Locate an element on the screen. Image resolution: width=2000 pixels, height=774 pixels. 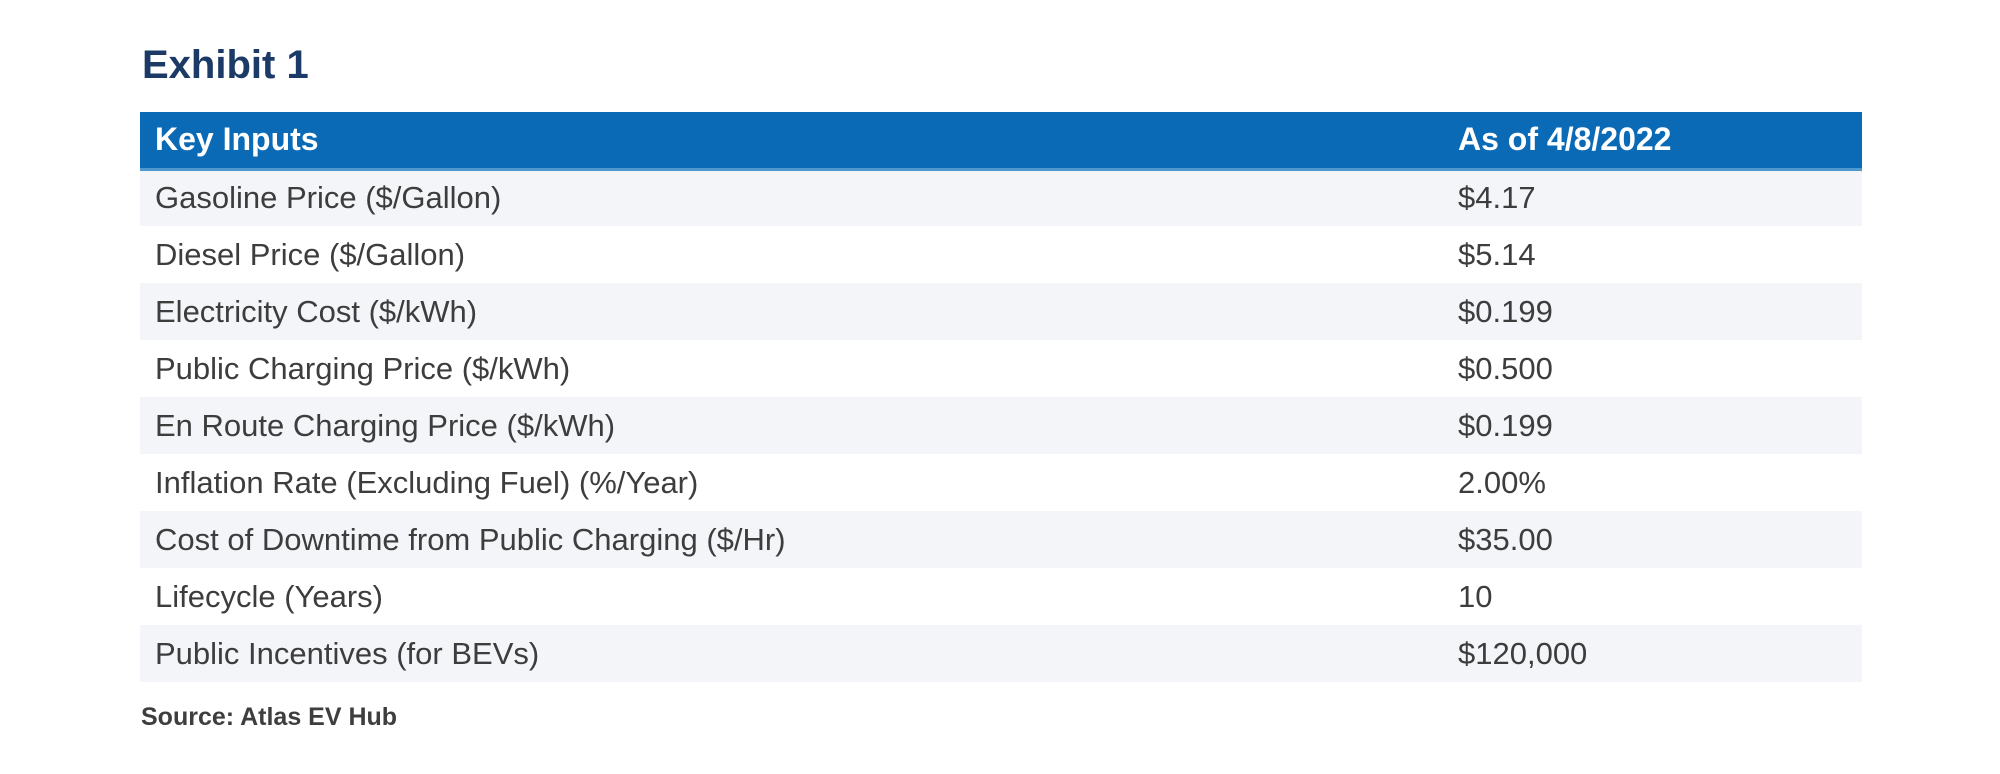
input-value-cell: 10 is located at coordinates (1652, 596).